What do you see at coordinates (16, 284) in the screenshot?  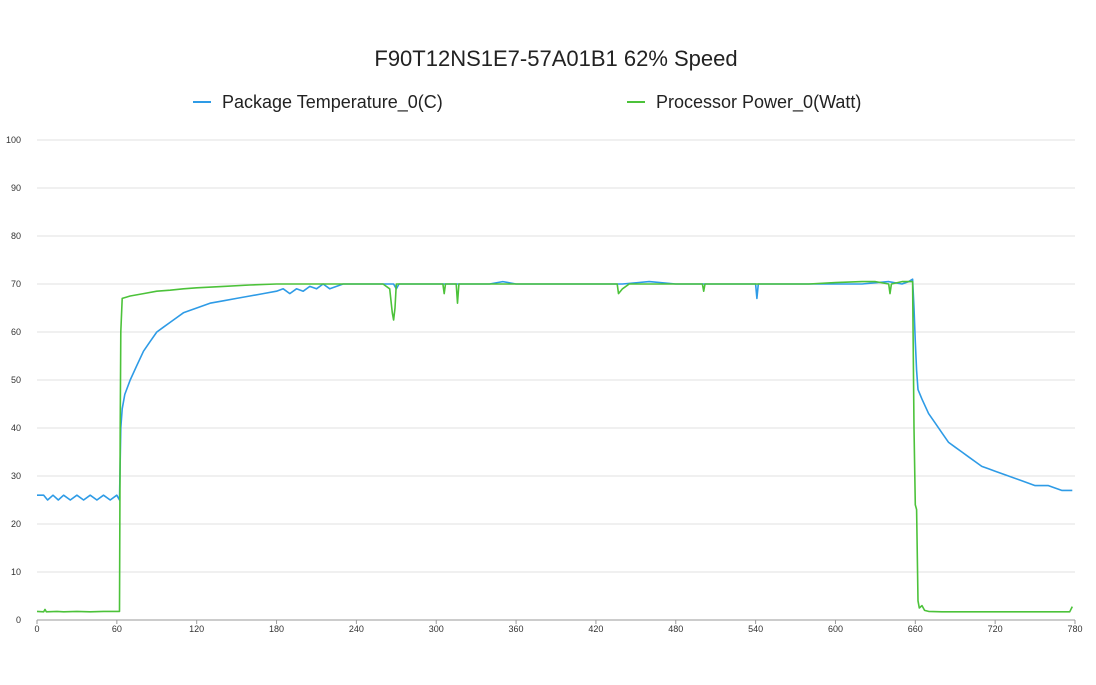 I see `y-tick-label: 70` at bounding box center [16, 284].